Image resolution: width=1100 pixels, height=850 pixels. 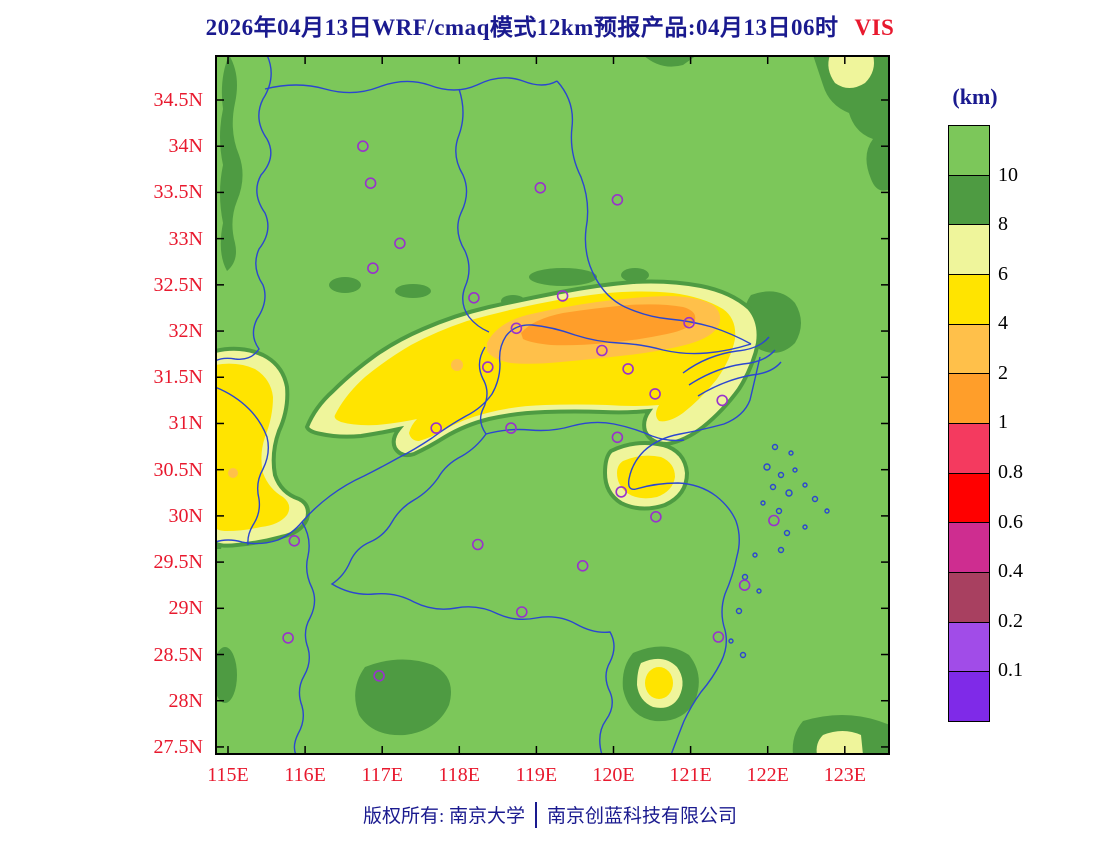 I want to click on legend-value-label: 2, so click(x=1003, y=372).